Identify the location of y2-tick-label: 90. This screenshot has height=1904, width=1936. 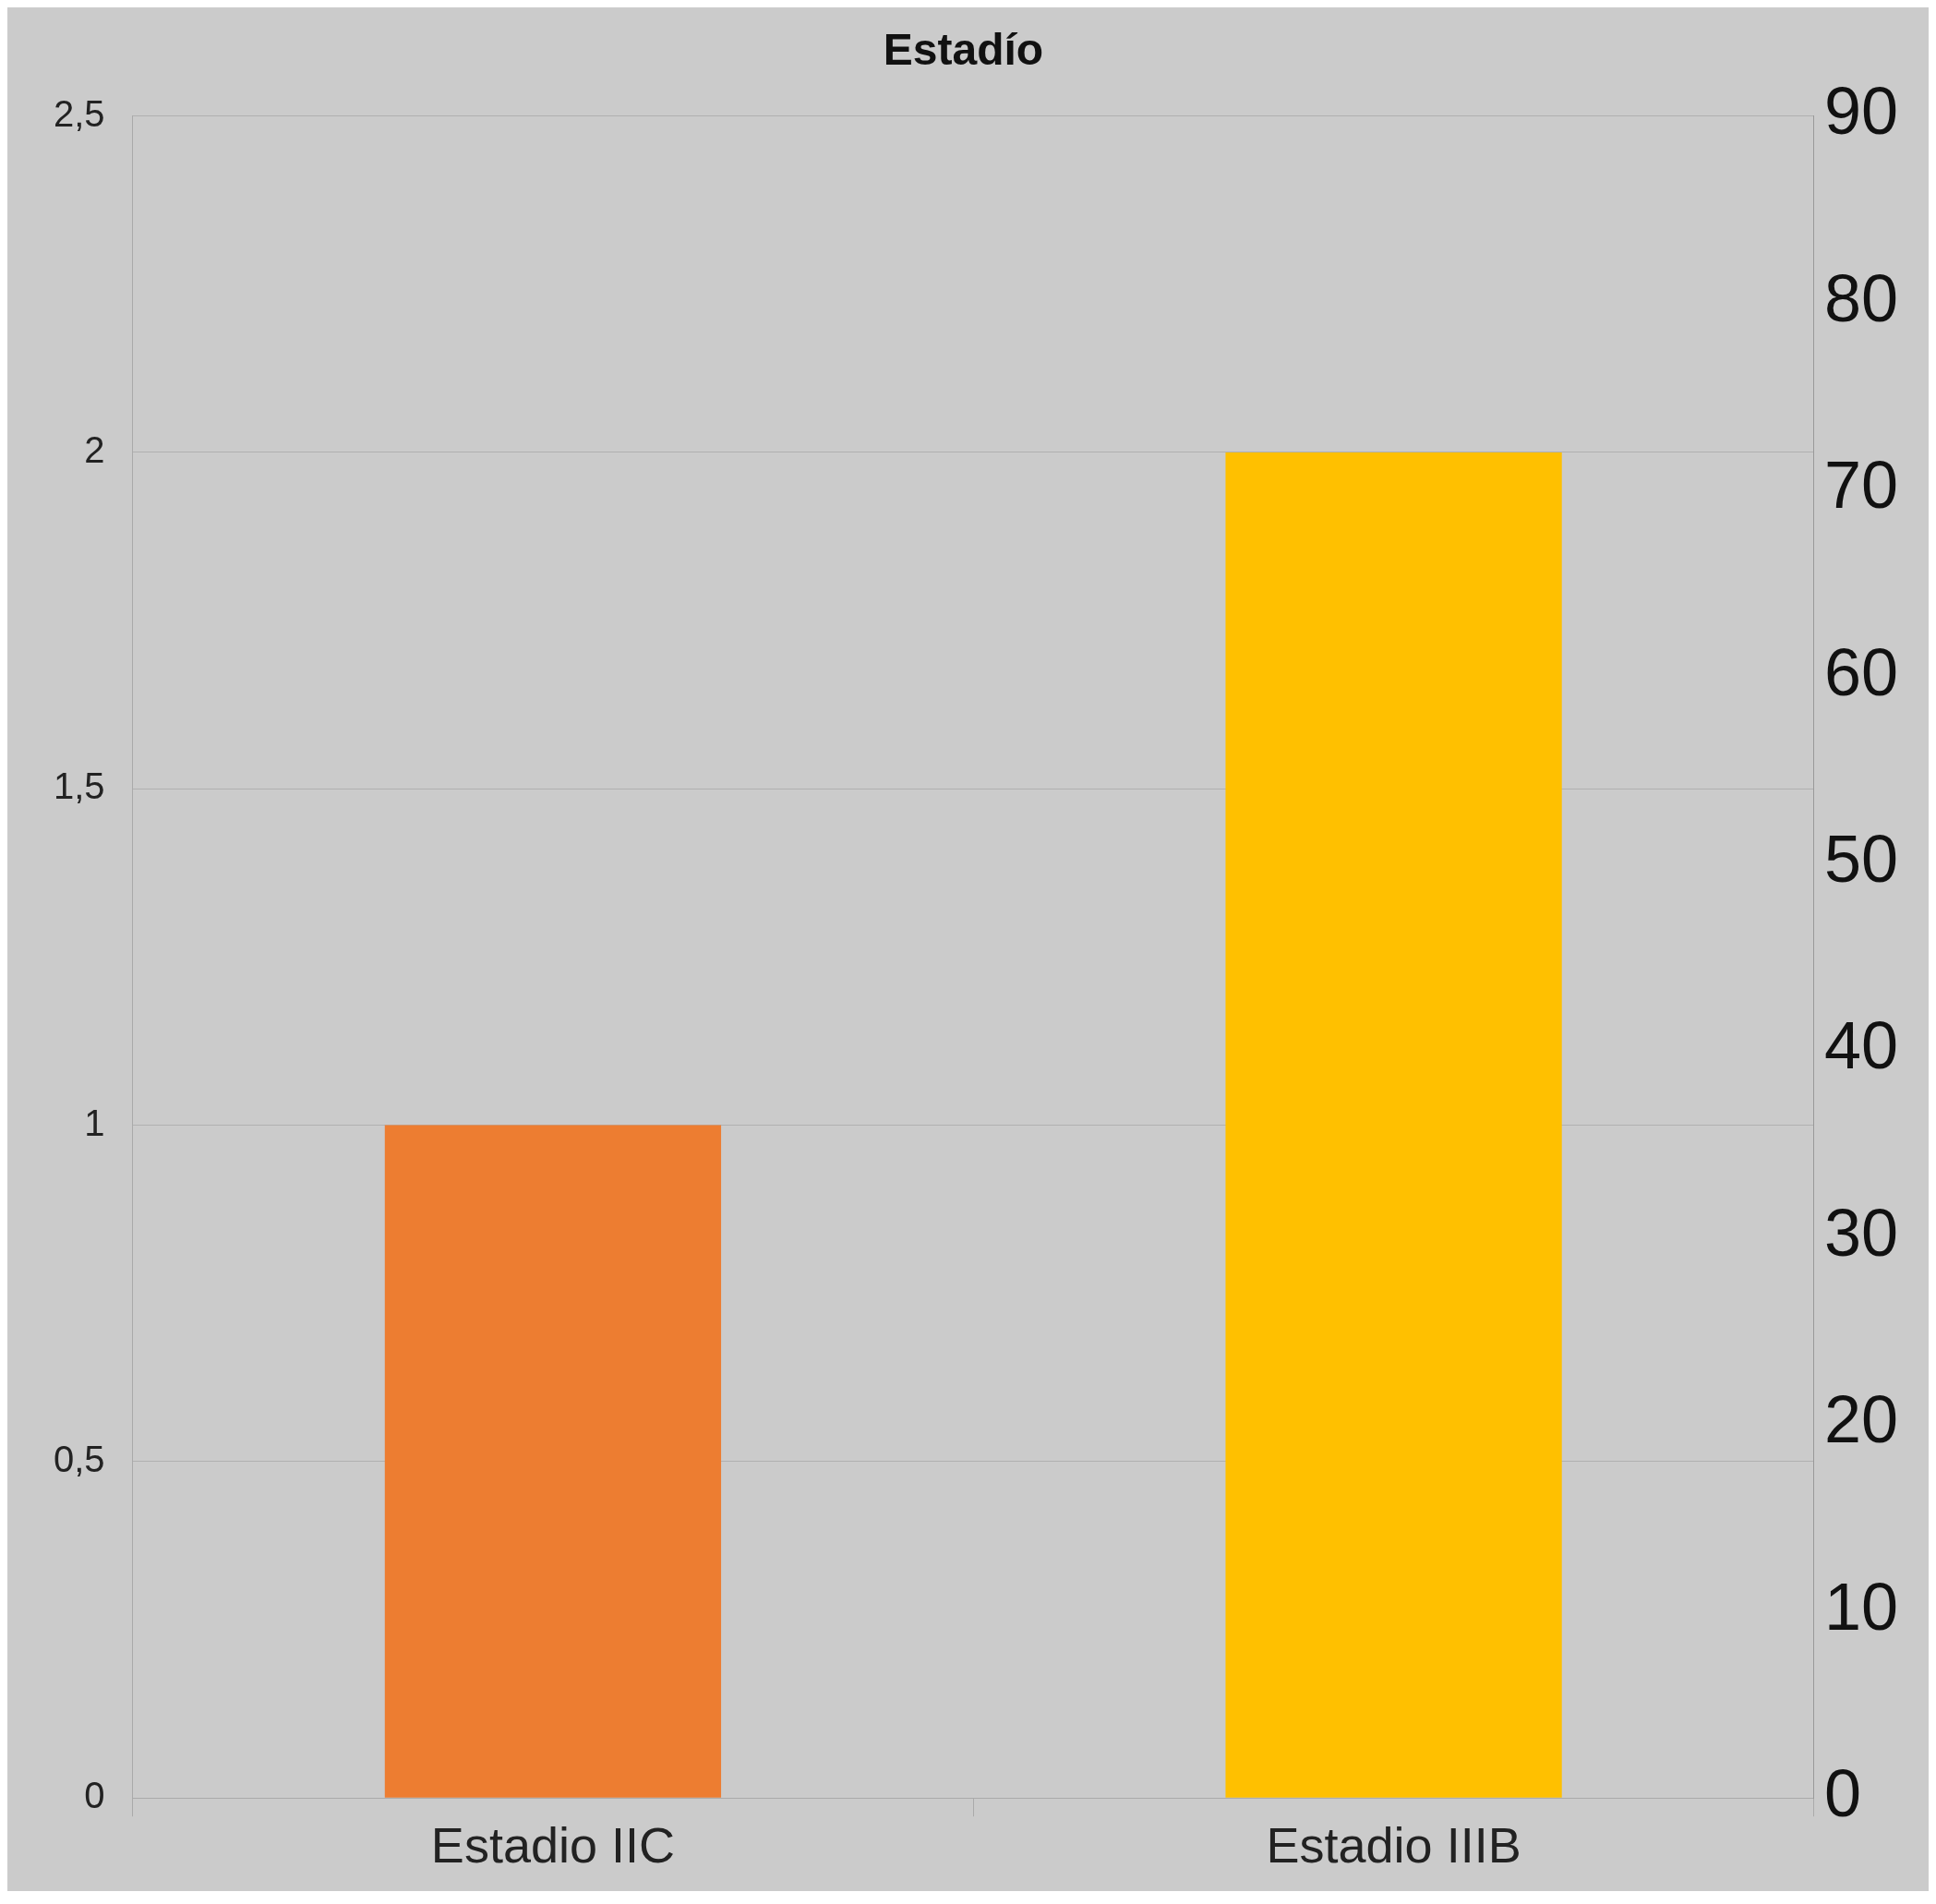
(1861, 111).